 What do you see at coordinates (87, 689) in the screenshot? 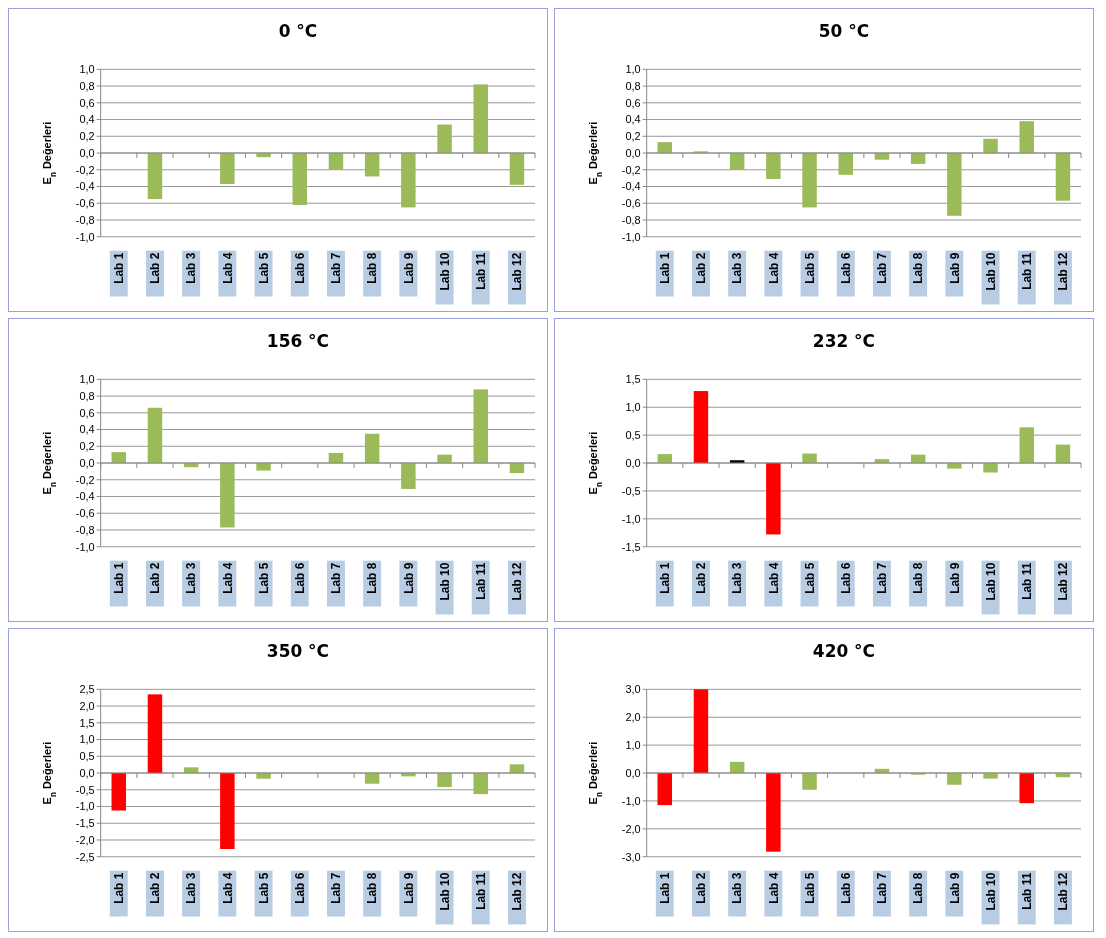
I see `y-tick-label: 2,5` at bounding box center [87, 689].